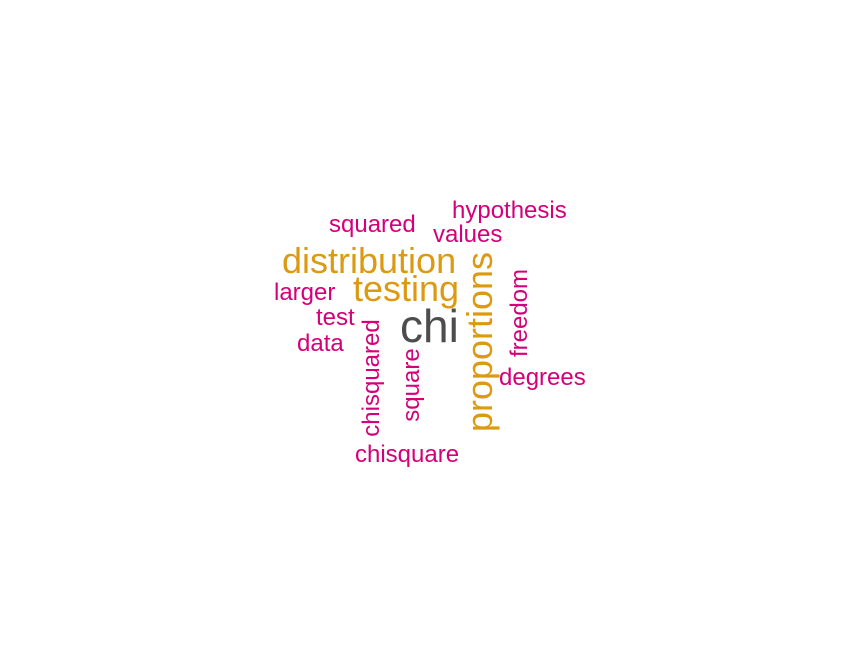  What do you see at coordinates (372, 224) in the screenshot?
I see `word-squared: squared` at bounding box center [372, 224].